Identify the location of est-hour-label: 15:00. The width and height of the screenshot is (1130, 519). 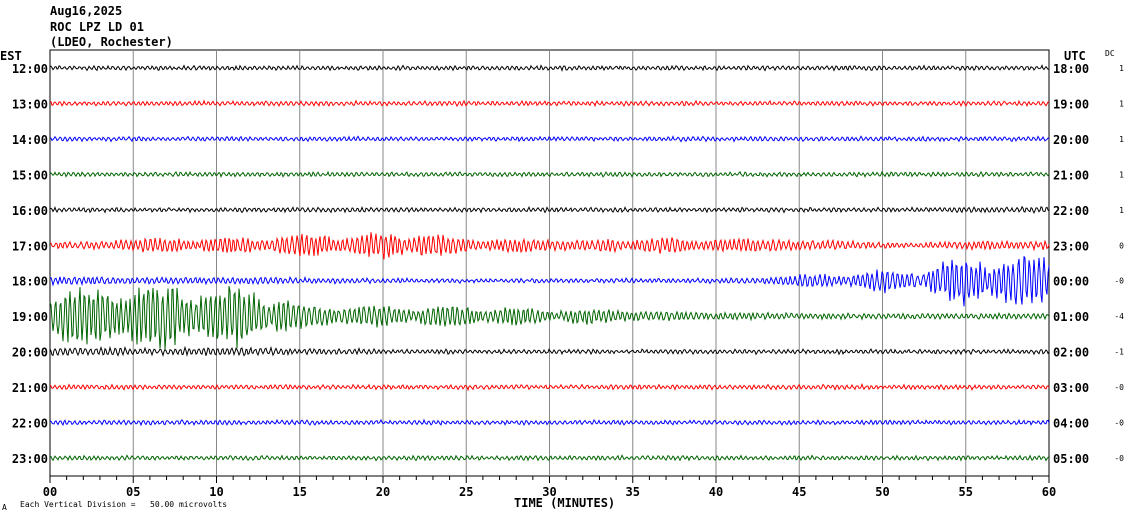
(30, 175).